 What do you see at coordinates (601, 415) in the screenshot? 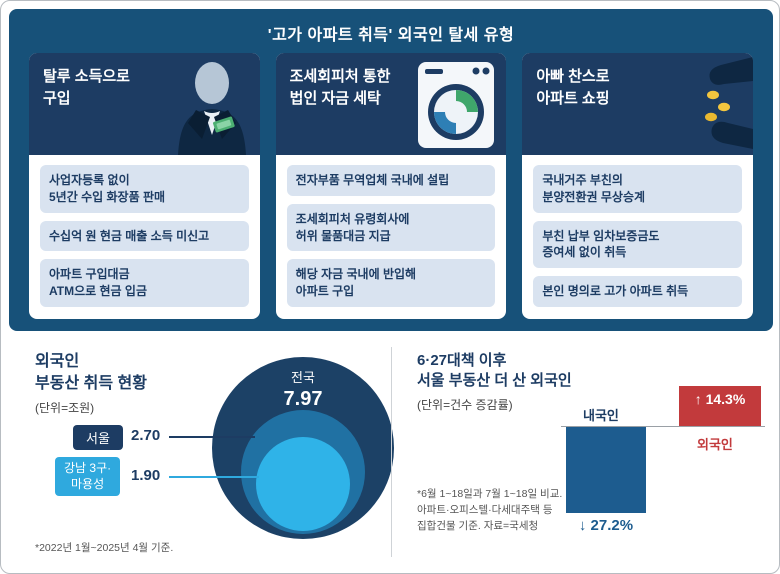
I see `domestic-label: 내국인` at bounding box center [601, 415].